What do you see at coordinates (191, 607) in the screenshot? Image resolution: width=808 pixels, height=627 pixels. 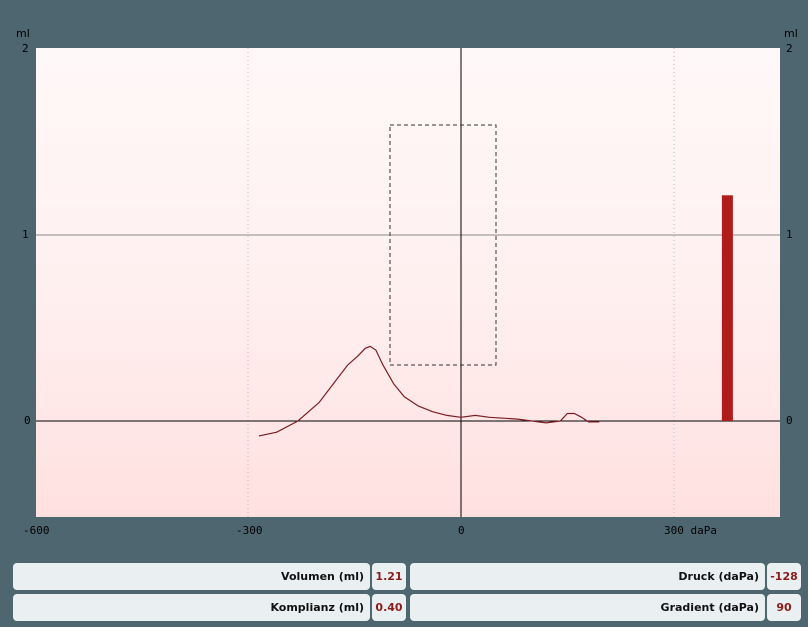 I see `compliance-label-panel: Komplianz (ml)` at bounding box center [191, 607].